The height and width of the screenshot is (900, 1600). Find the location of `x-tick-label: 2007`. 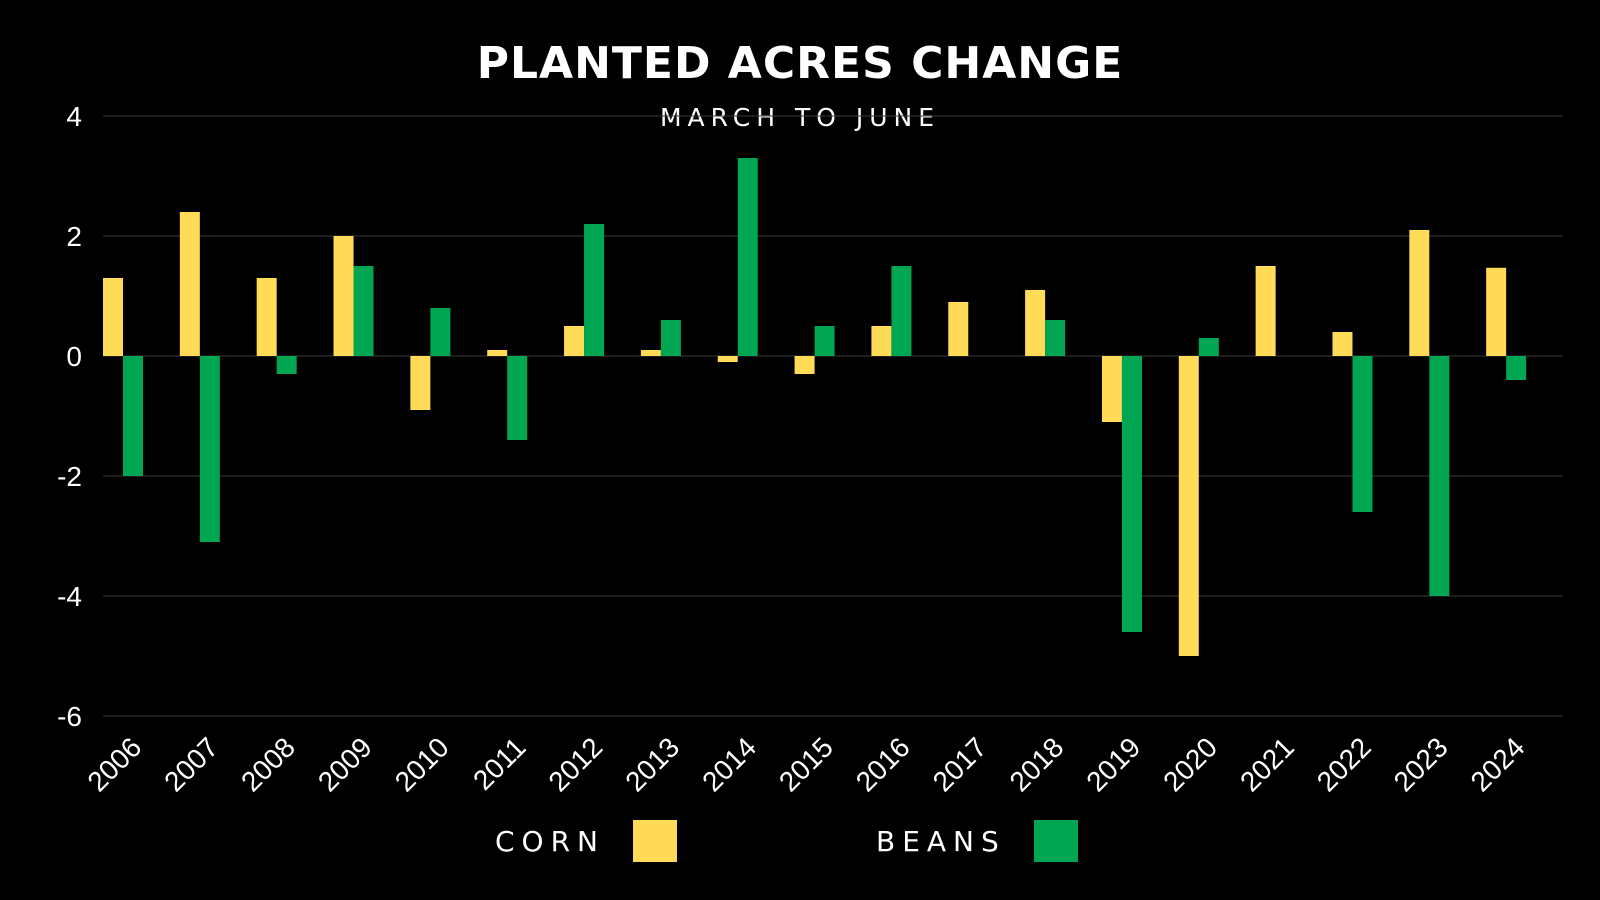

x-tick-label: 2007 is located at coordinates (191, 764).